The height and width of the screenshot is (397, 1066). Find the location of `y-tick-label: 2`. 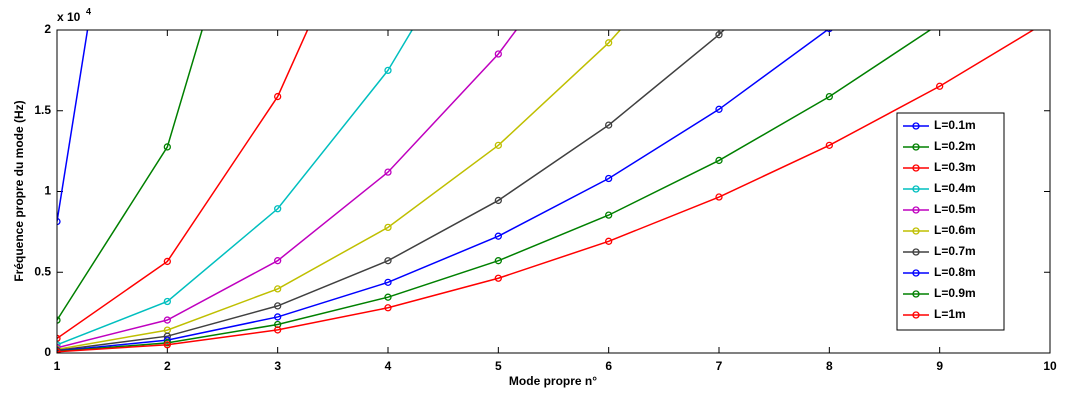

y-tick-label: 2 is located at coordinates (47, 29).